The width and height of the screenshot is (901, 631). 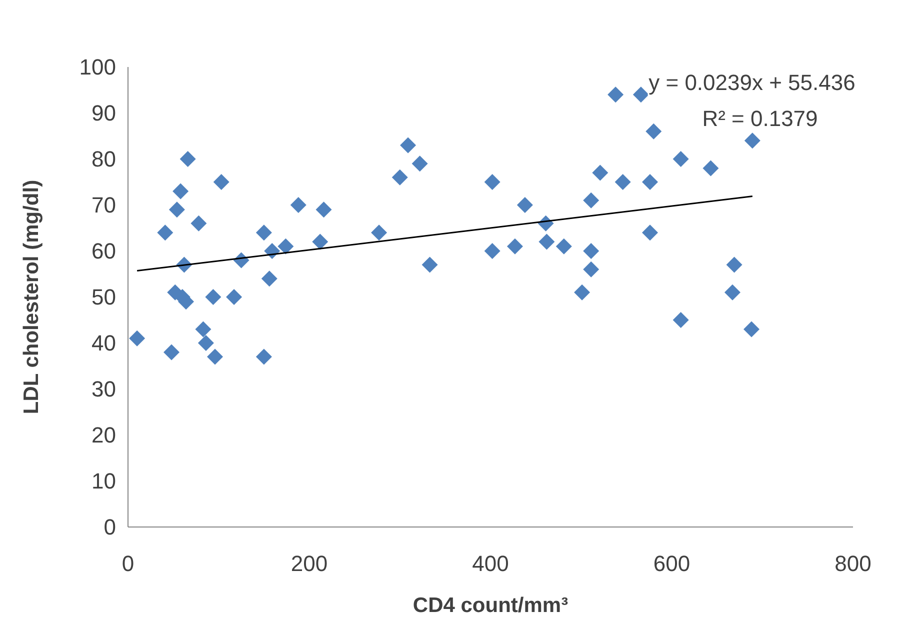 I want to click on x-tick-label: 0, so click(x=128, y=563).